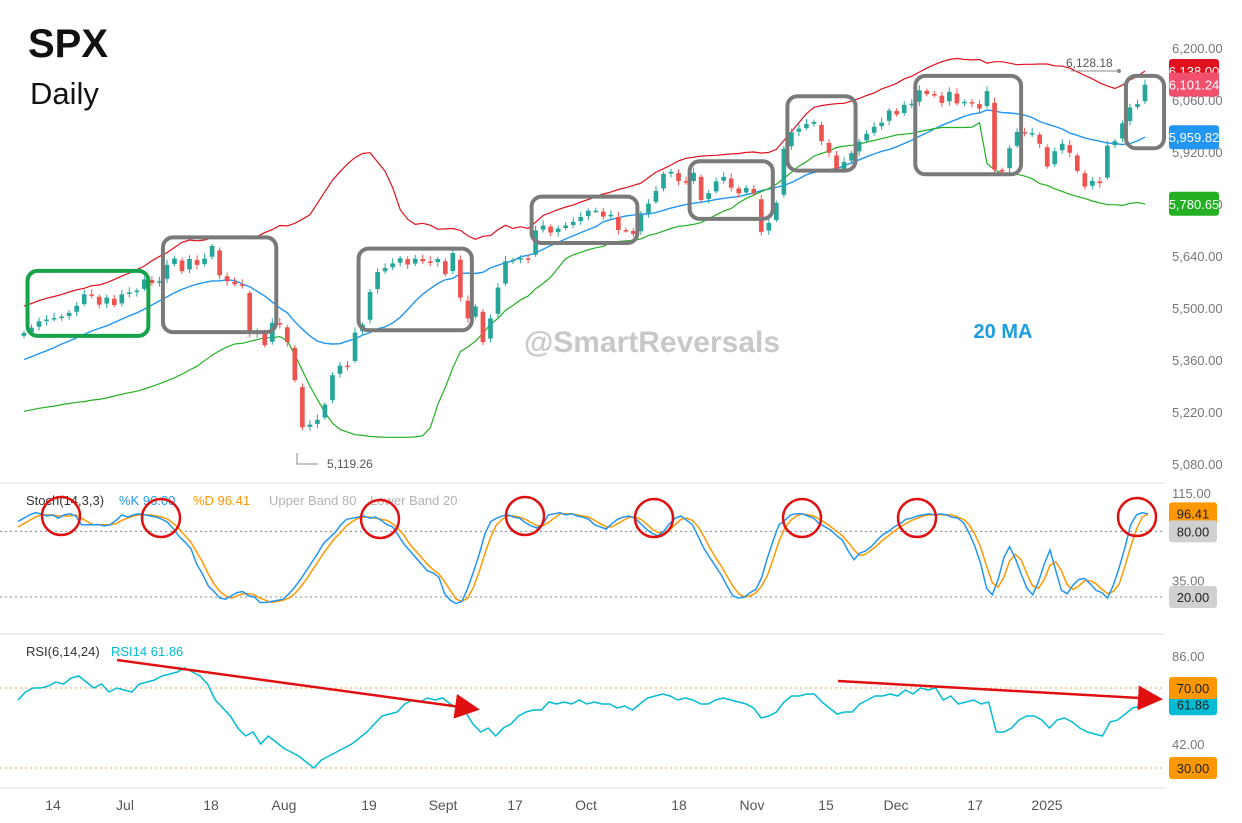 The image size is (1242, 823). What do you see at coordinates (1119, 71) in the screenshot?
I see `high-marker-dot` at bounding box center [1119, 71].